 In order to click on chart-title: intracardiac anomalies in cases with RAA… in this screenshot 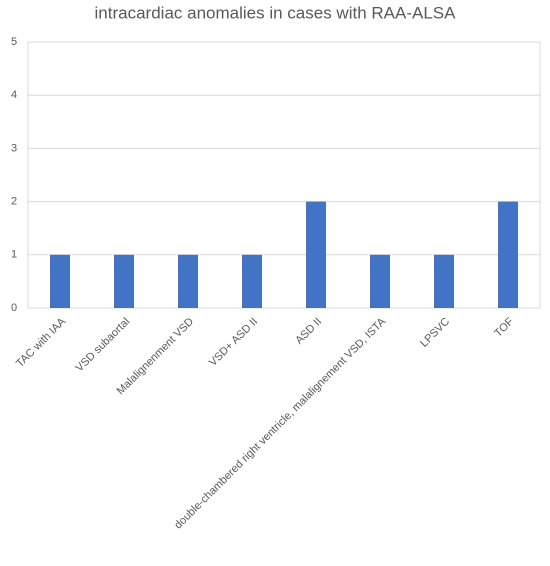, I will do `click(276, 12)`.